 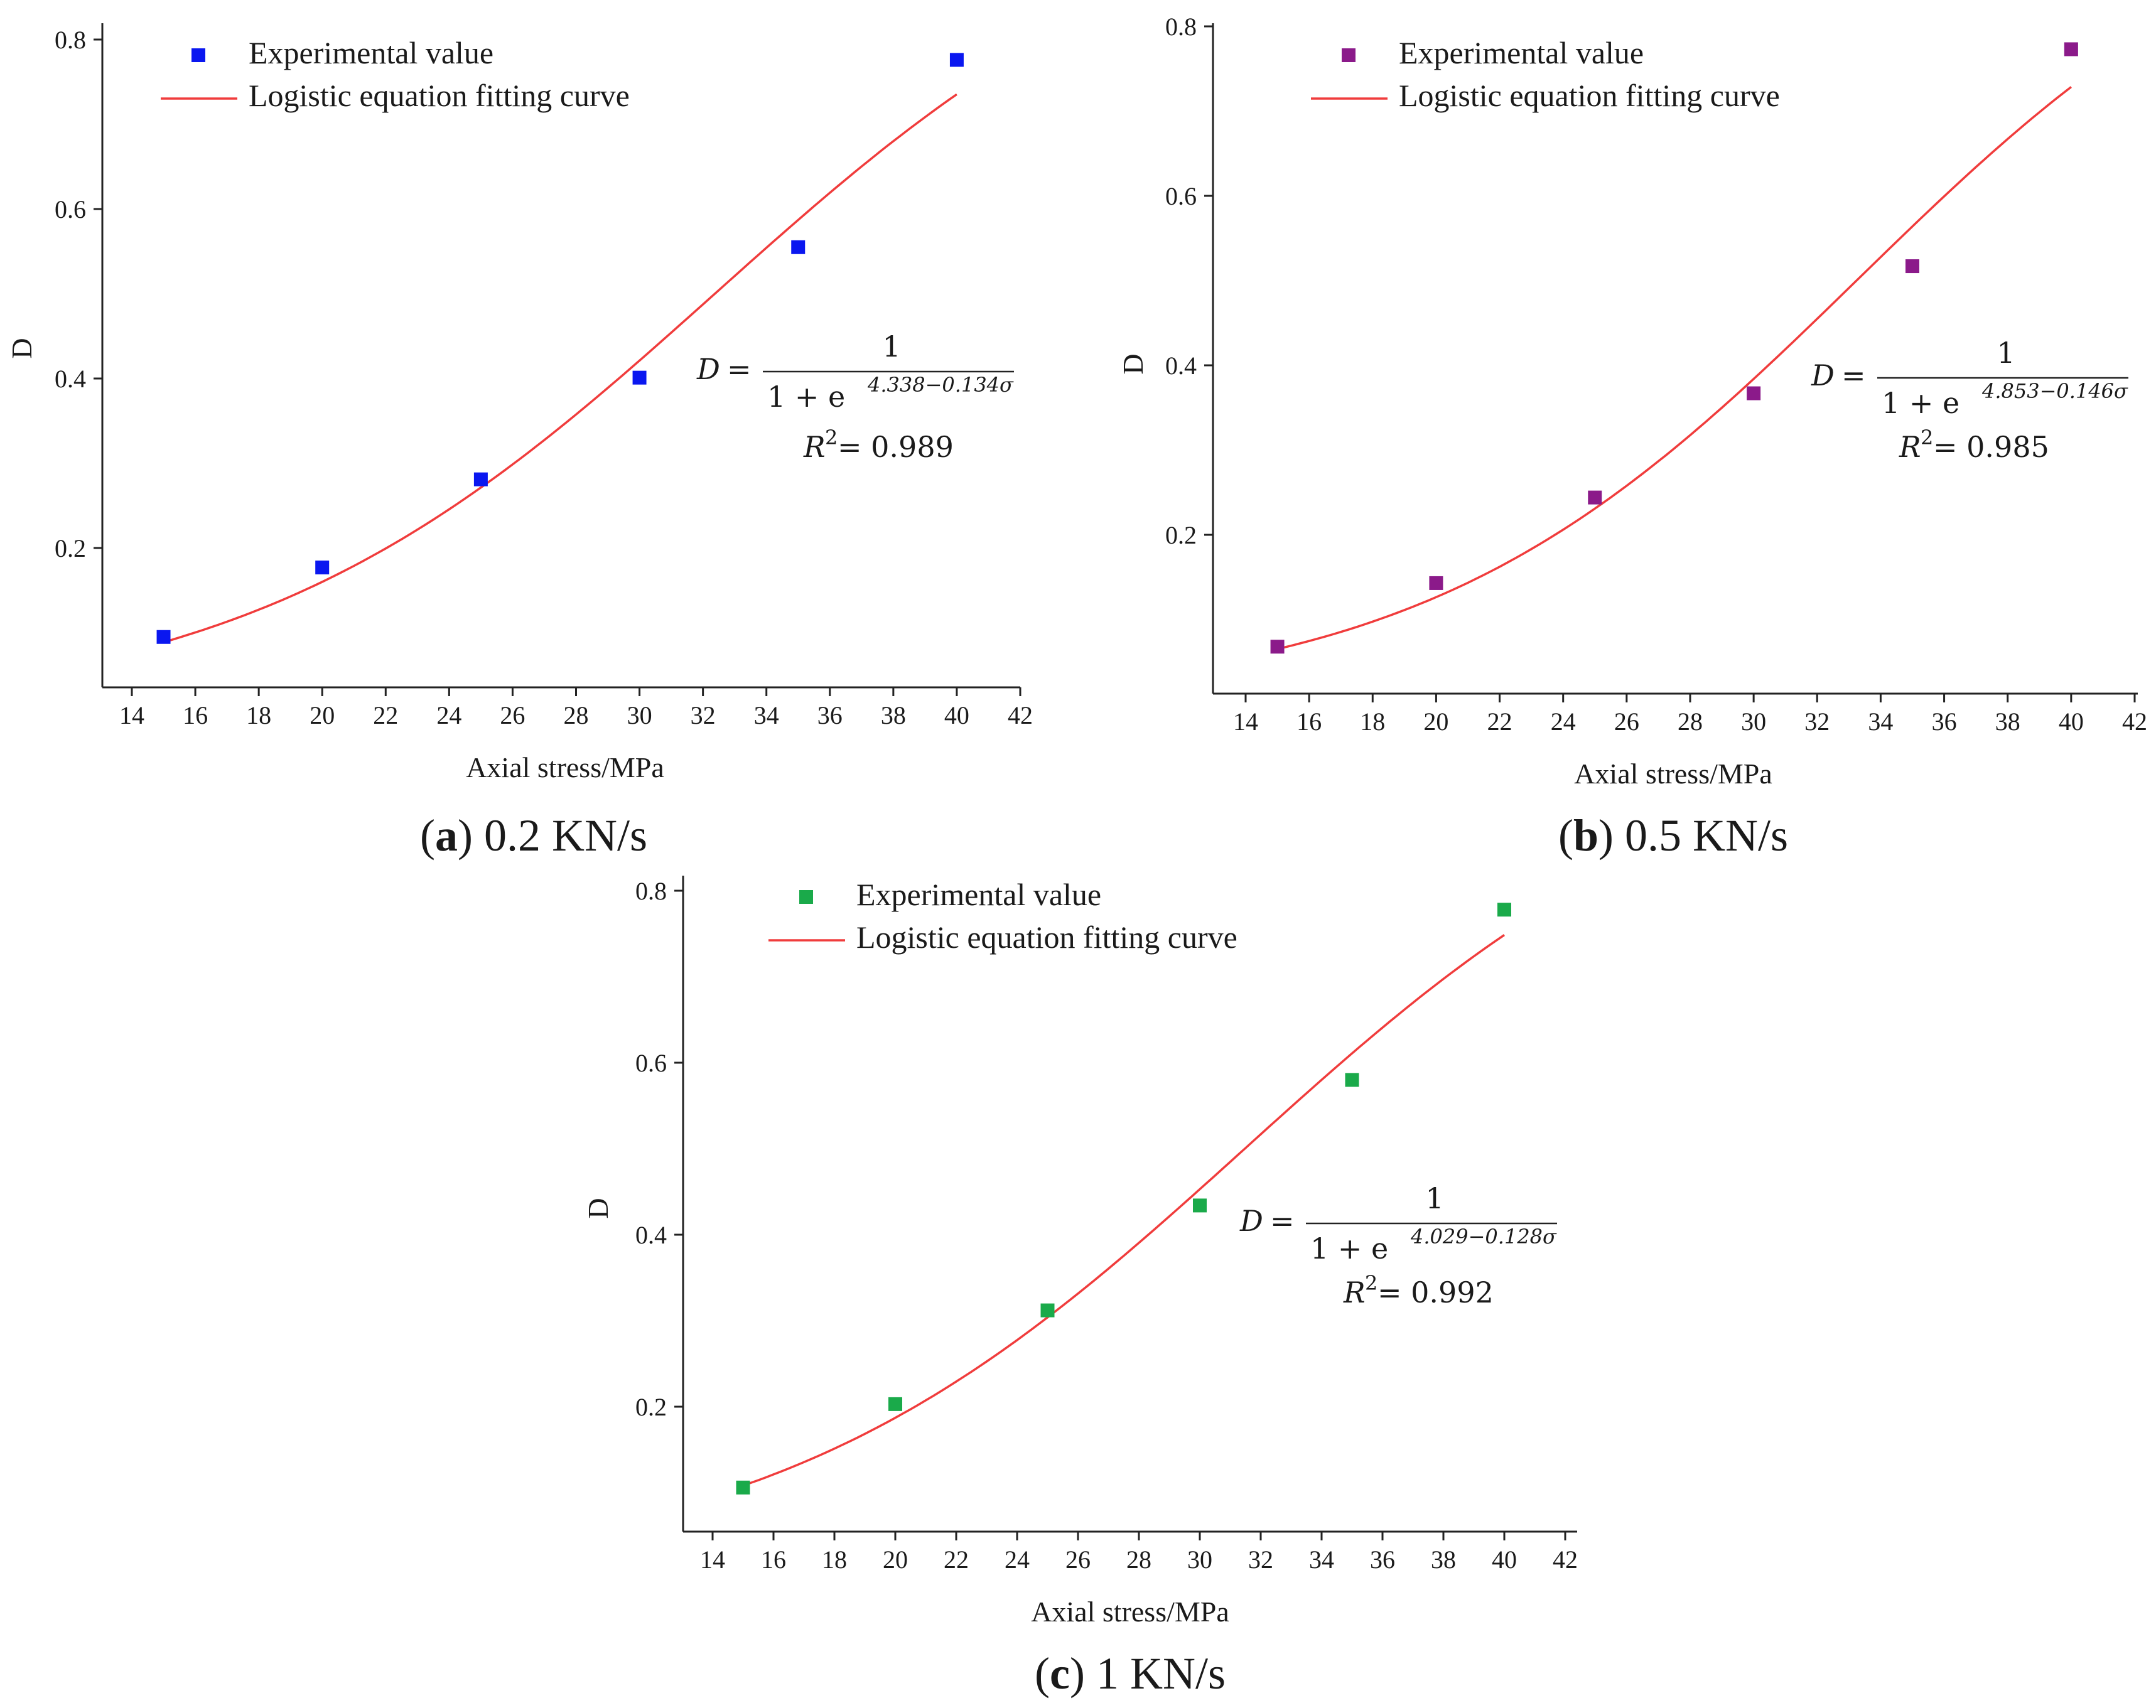 I want to click on x-tick-label: 40, so click(x=957, y=715).